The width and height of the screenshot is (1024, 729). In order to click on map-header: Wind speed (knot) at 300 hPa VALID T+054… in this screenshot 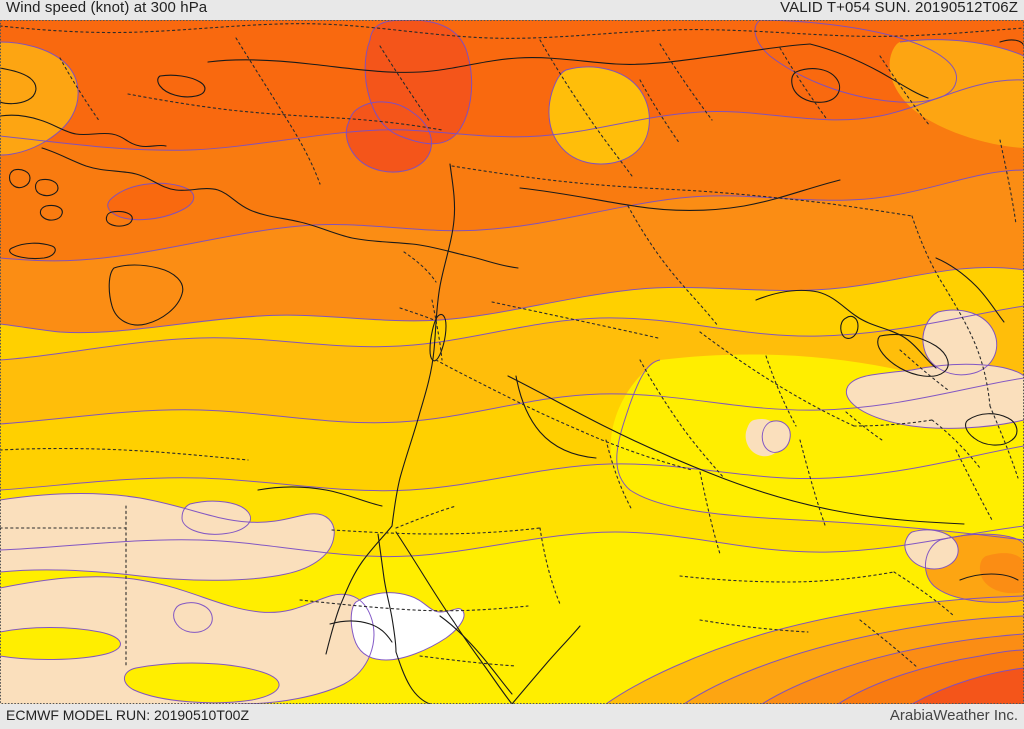, I will do `click(512, 10)`.